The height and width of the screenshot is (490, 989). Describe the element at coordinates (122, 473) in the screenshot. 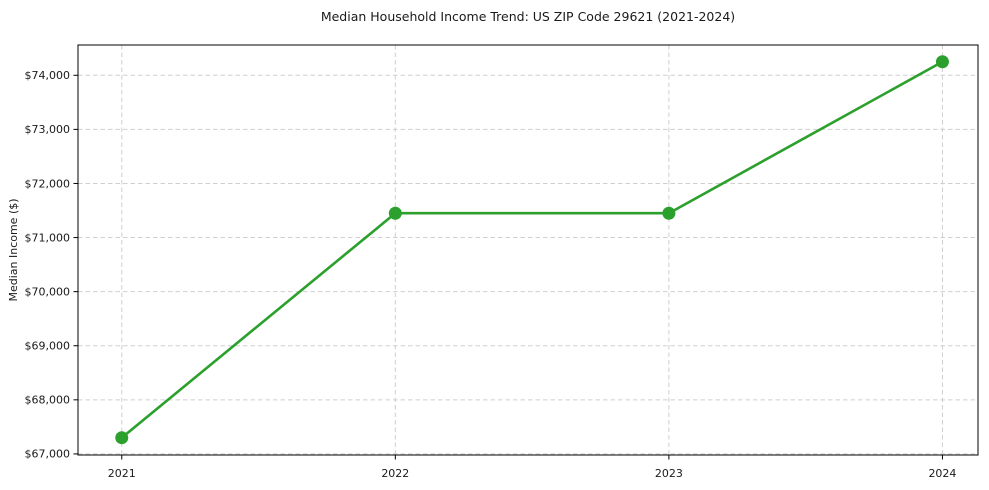

I see `x-tick-label: 2021` at that location.